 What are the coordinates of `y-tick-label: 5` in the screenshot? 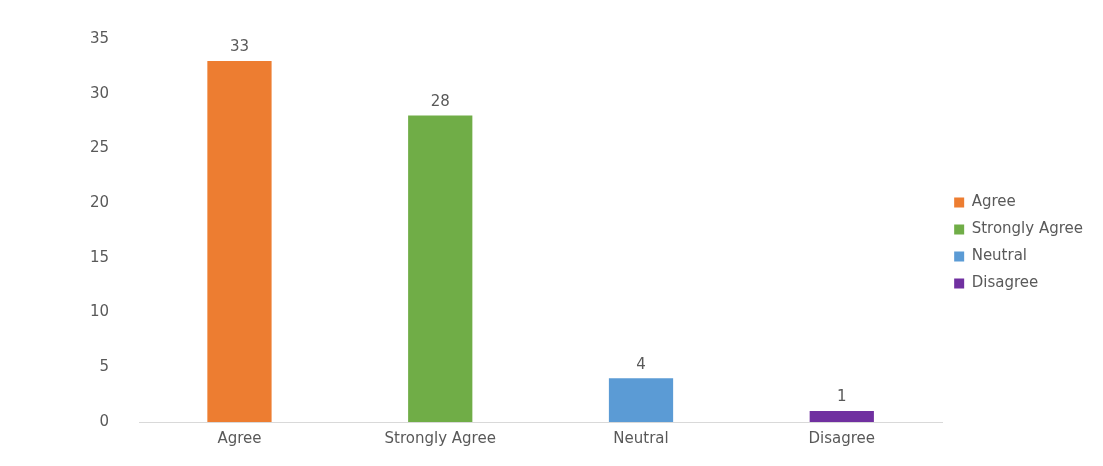 It's located at (104, 366).